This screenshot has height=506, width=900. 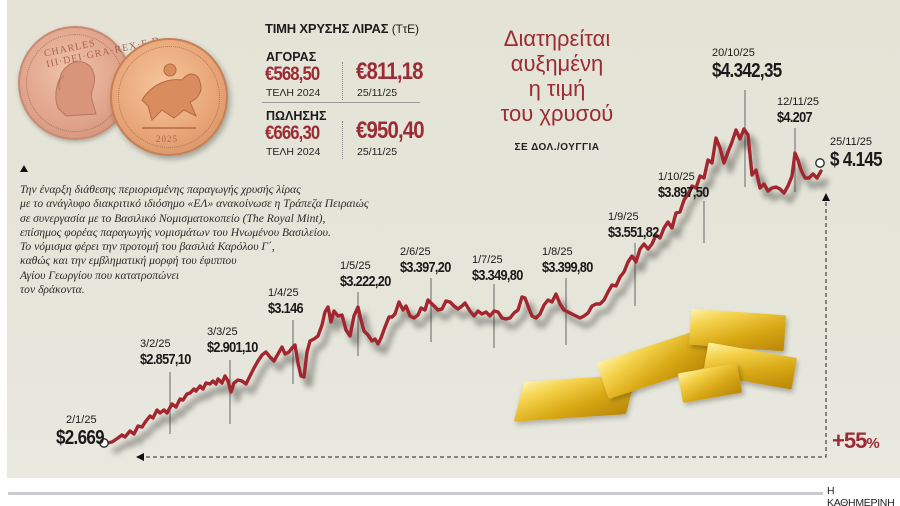 I want to click on annotation-1-8-25: 1/8/25 $3.399,80, so click(x=572, y=261).